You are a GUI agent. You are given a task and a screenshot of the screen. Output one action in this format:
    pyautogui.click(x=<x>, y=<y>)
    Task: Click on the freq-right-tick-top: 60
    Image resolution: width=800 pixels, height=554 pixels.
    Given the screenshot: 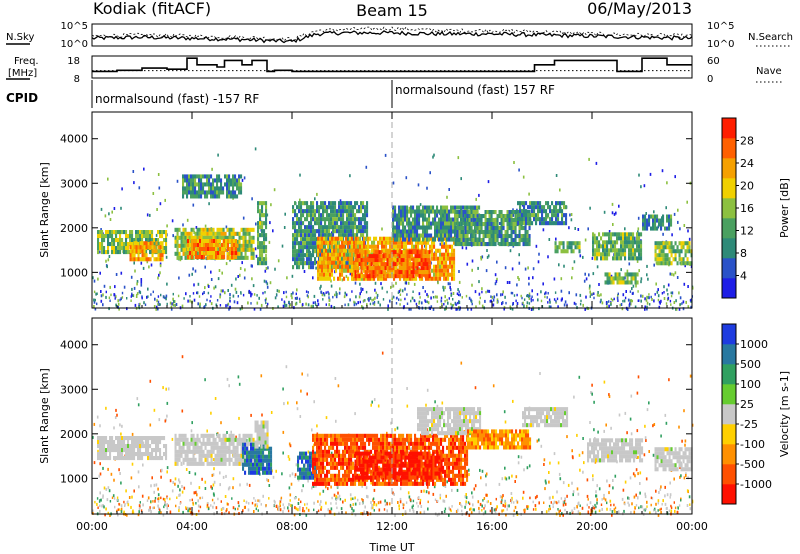 What is the action you would take?
    pyautogui.click(x=713, y=61)
    